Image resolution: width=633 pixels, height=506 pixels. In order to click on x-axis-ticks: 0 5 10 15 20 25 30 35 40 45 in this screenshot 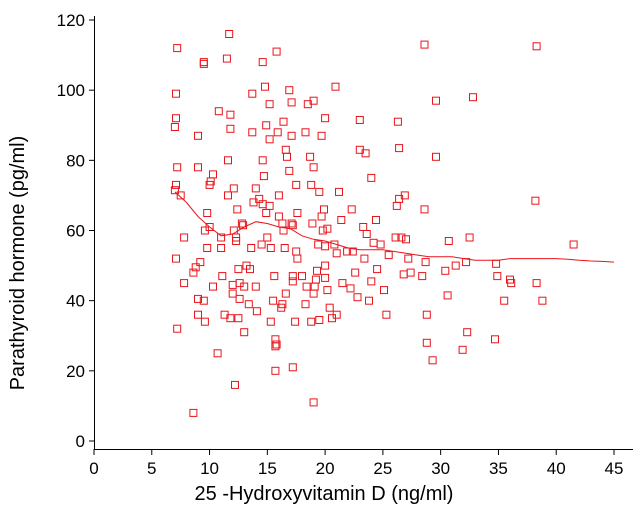, I will do `click(356, 463)`.